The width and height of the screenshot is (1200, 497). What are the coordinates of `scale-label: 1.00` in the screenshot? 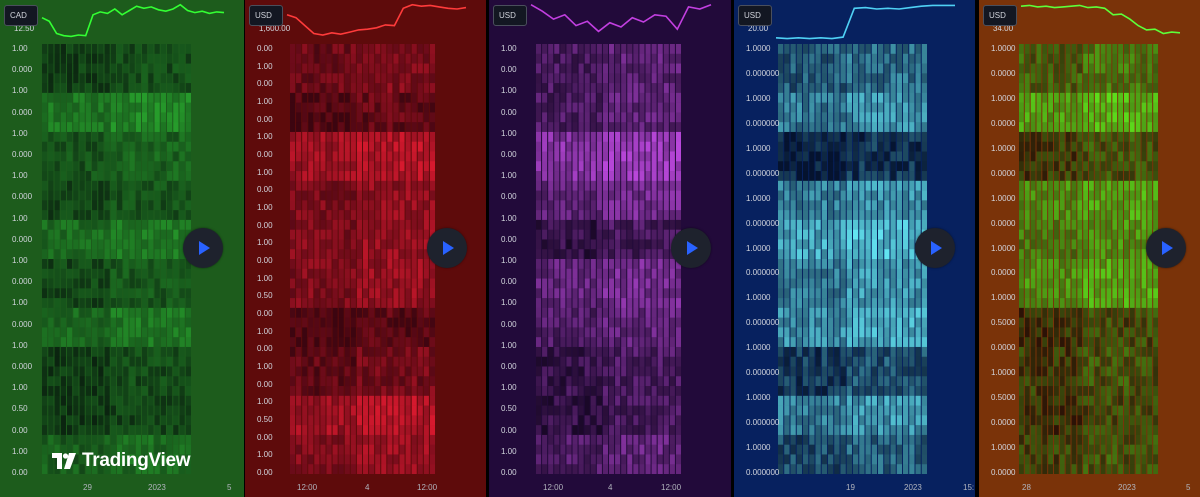 It's located at (265, 101).